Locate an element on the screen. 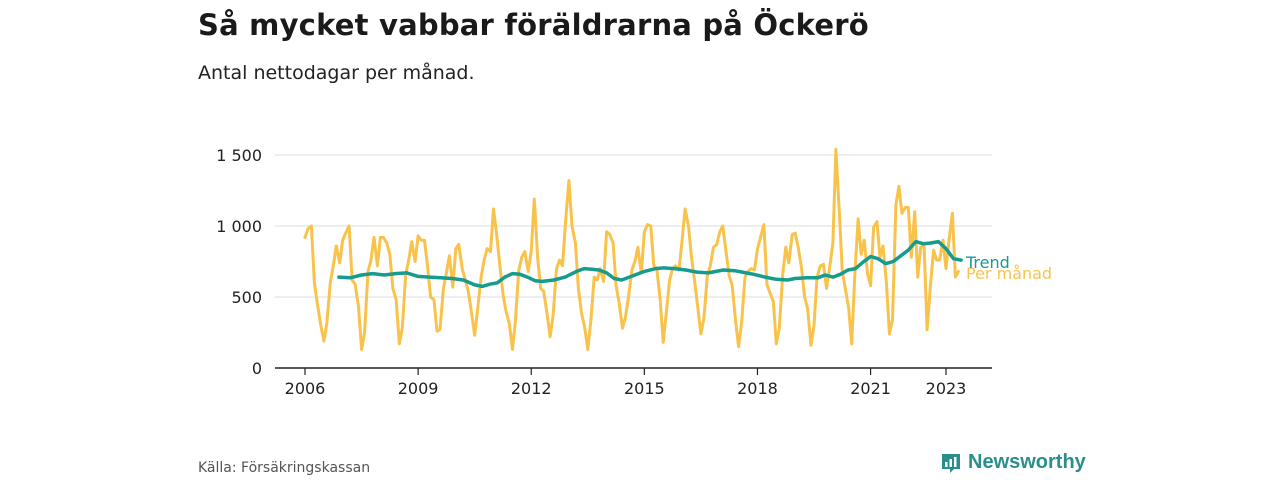  x-tick-label: 2012 is located at coordinates (531, 388).